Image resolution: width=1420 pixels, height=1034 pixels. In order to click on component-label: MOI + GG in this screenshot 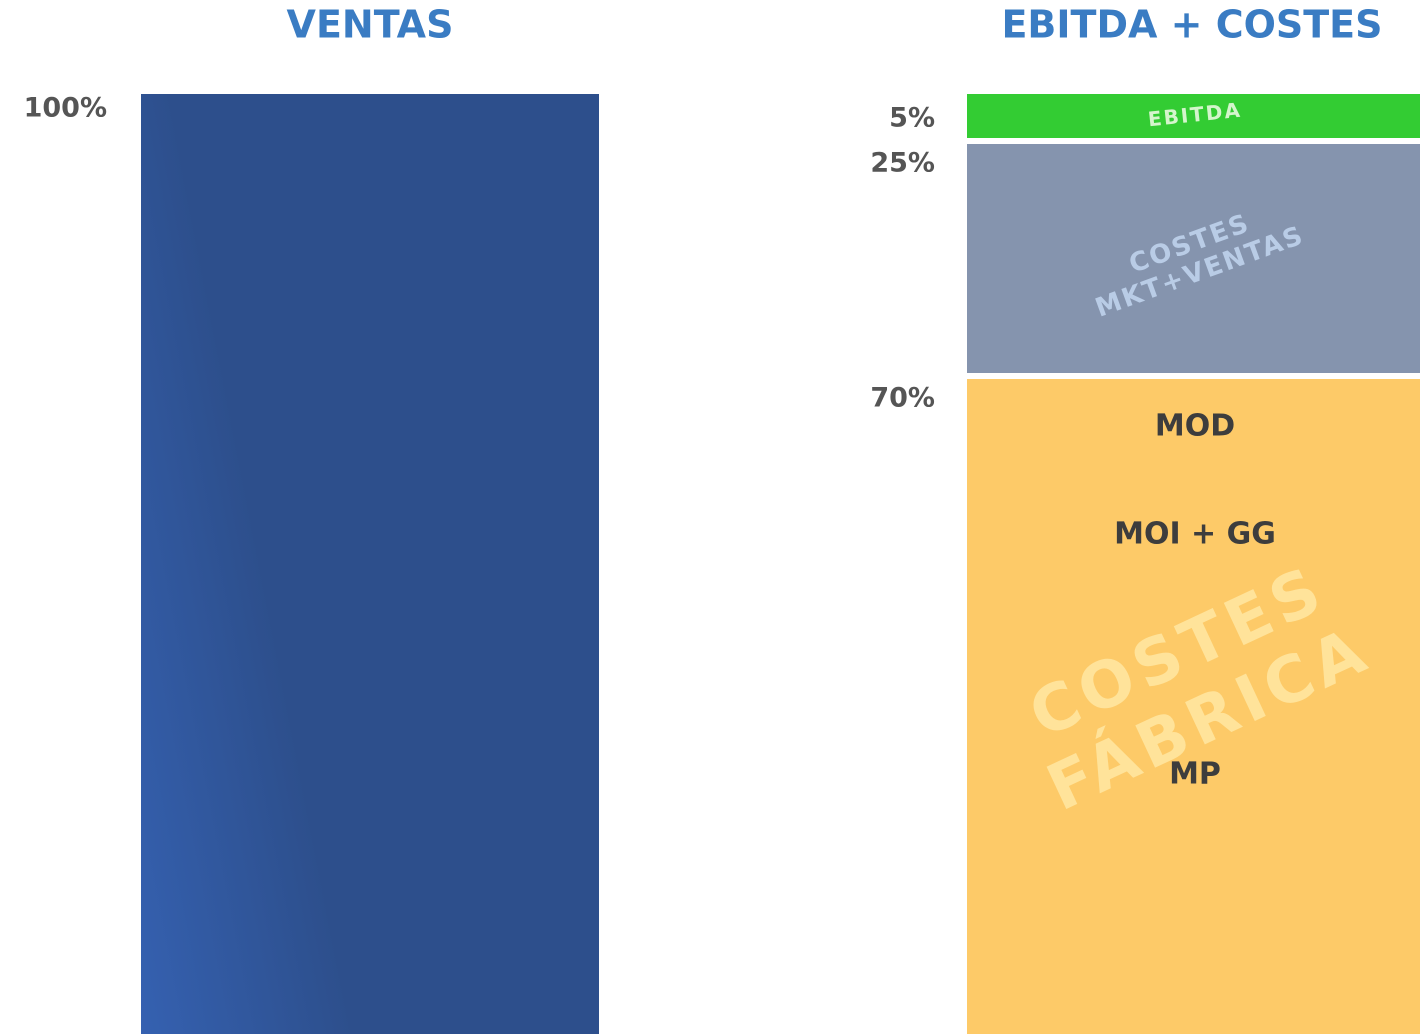, I will do `click(1195, 534)`.